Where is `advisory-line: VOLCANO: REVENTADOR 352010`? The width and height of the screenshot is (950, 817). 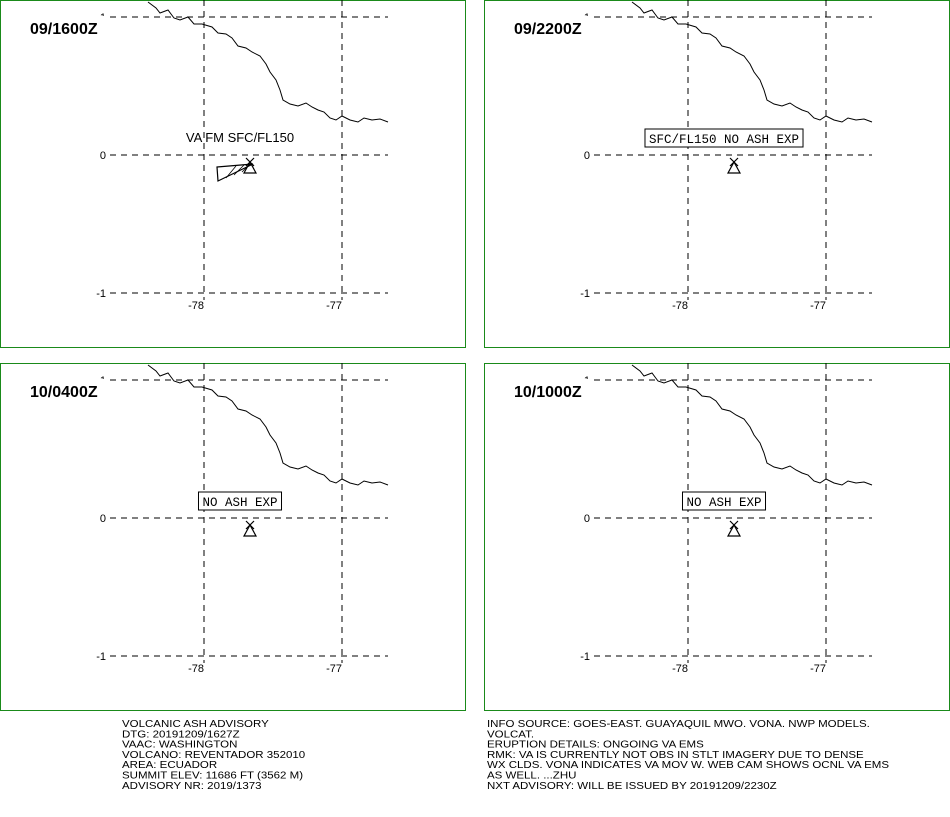 advisory-line: VOLCANO: REVENTADOR 352010 is located at coordinates (213, 754).